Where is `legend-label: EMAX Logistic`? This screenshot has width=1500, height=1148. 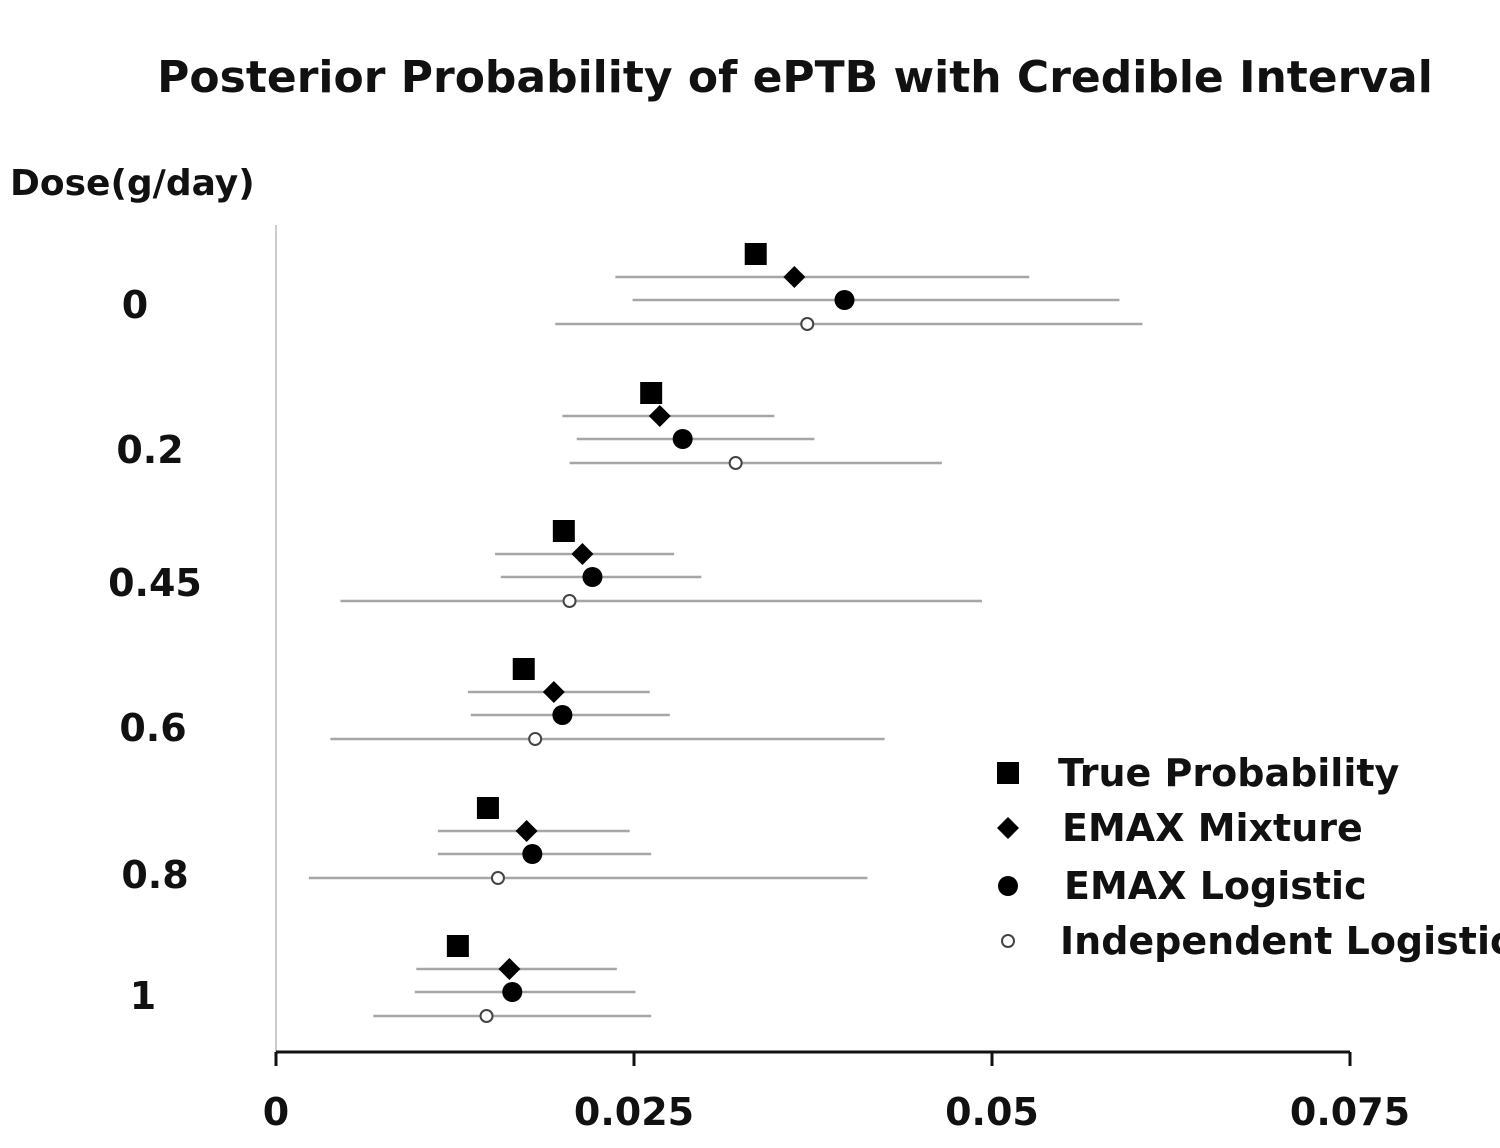 legend-label: EMAX Logistic is located at coordinates (1215, 886).